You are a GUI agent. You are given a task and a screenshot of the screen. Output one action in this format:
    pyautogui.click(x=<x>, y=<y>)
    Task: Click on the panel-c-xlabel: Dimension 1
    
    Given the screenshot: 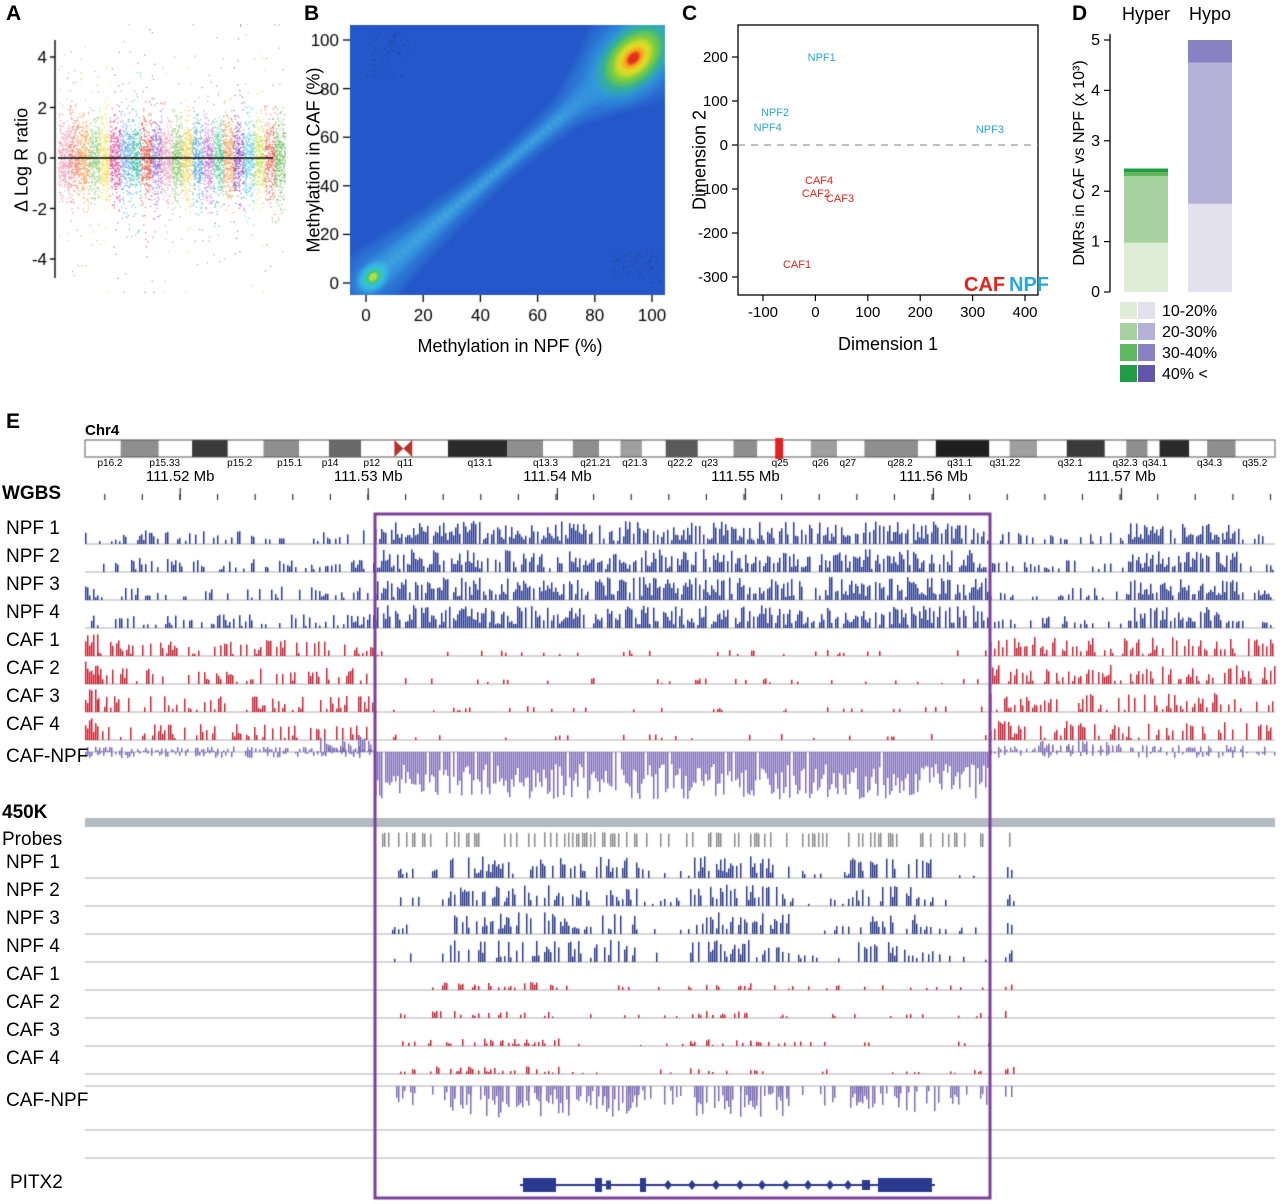 What is the action you would take?
    pyautogui.click(x=888, y=344)
    